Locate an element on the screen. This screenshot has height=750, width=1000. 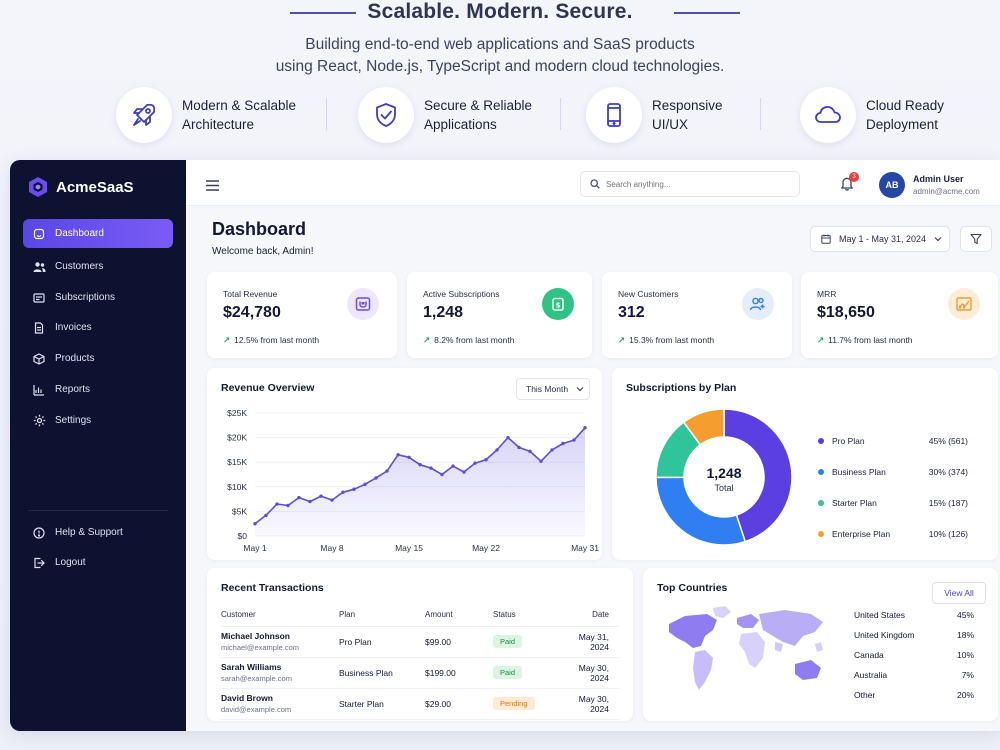
stat-label: MRR is located at coordinates (827, 294).